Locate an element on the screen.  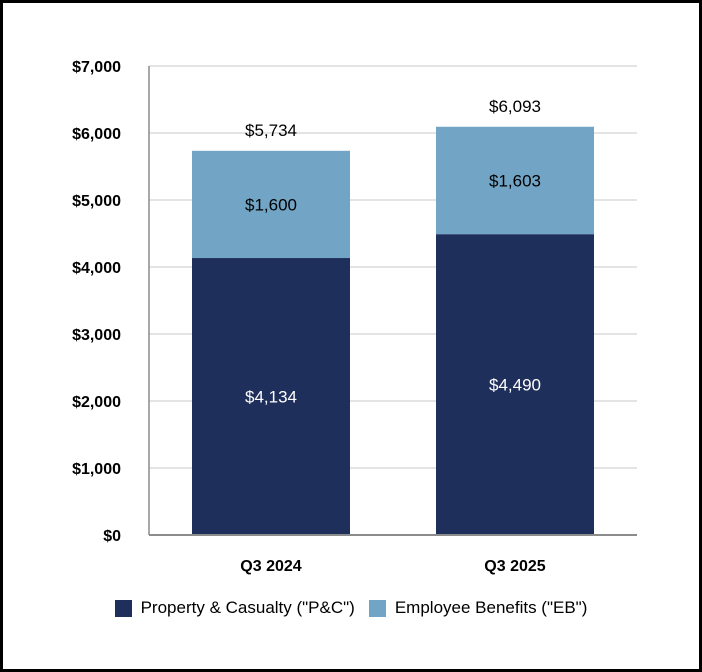
data-label: $1,603 is located at coordinates (515, 180).